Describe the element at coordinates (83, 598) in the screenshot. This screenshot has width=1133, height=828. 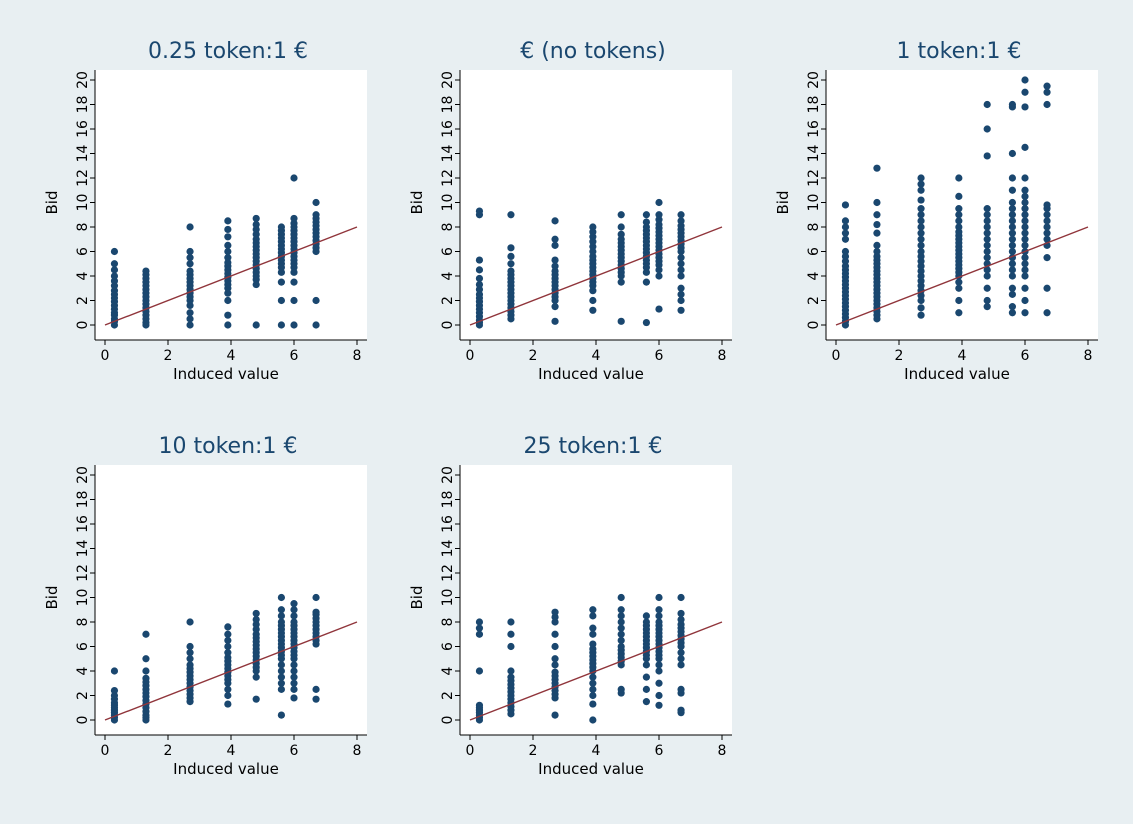
I see `y-tick-label: 10` at that location.